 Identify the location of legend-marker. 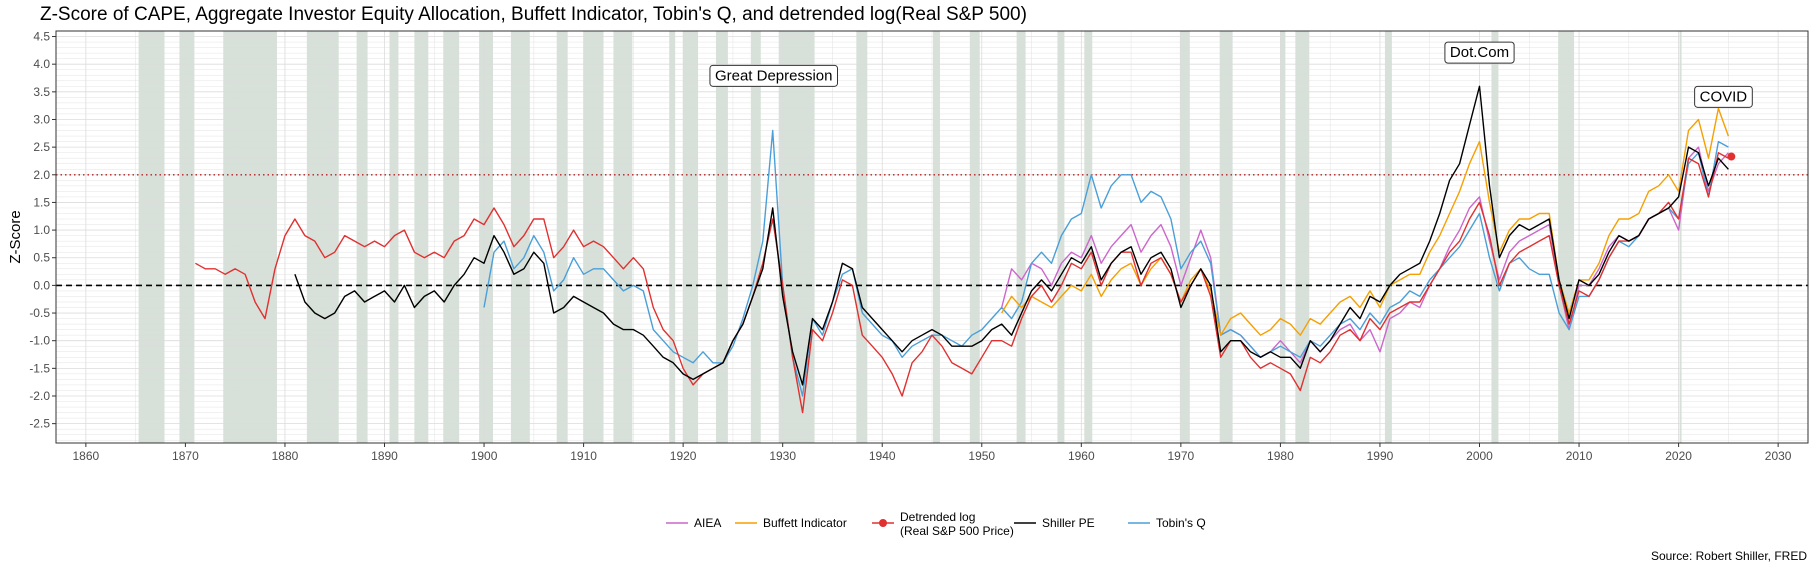
(883, 523).